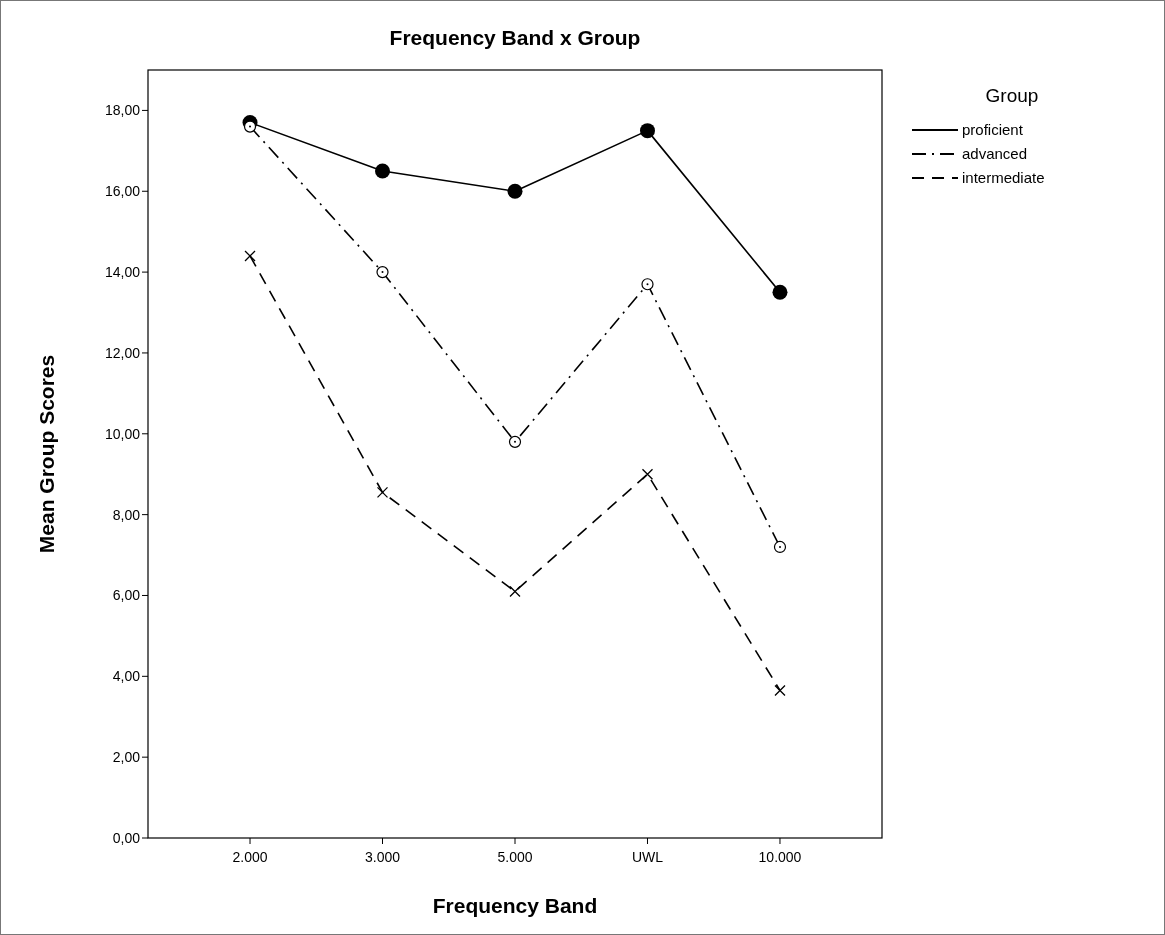 This screenshot has height=935, width=1165. Describe the element at coordinates (122, 352) in the screenshot. I see `y-tick-label: 12,00` at that location.